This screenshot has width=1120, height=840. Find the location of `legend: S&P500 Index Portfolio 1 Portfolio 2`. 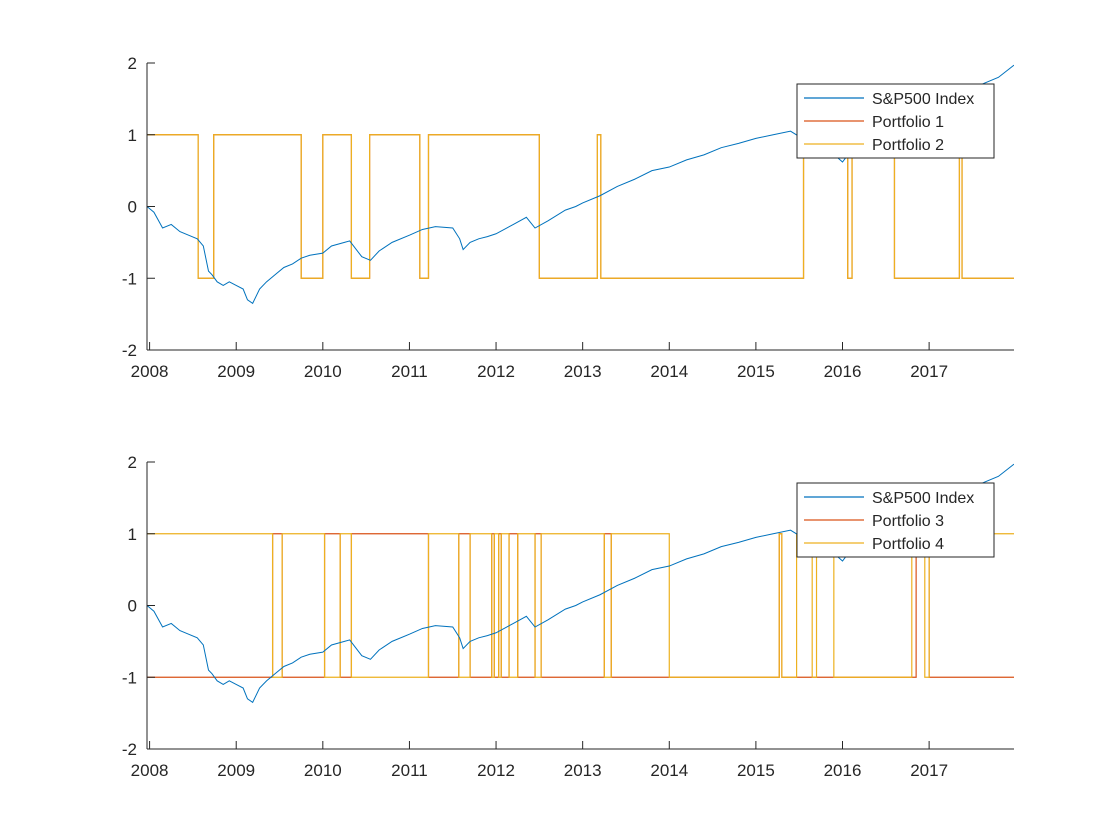

legend: S&P500 Index Portfolio 1 Portfolio 2 is located at coordinates (895, 121).